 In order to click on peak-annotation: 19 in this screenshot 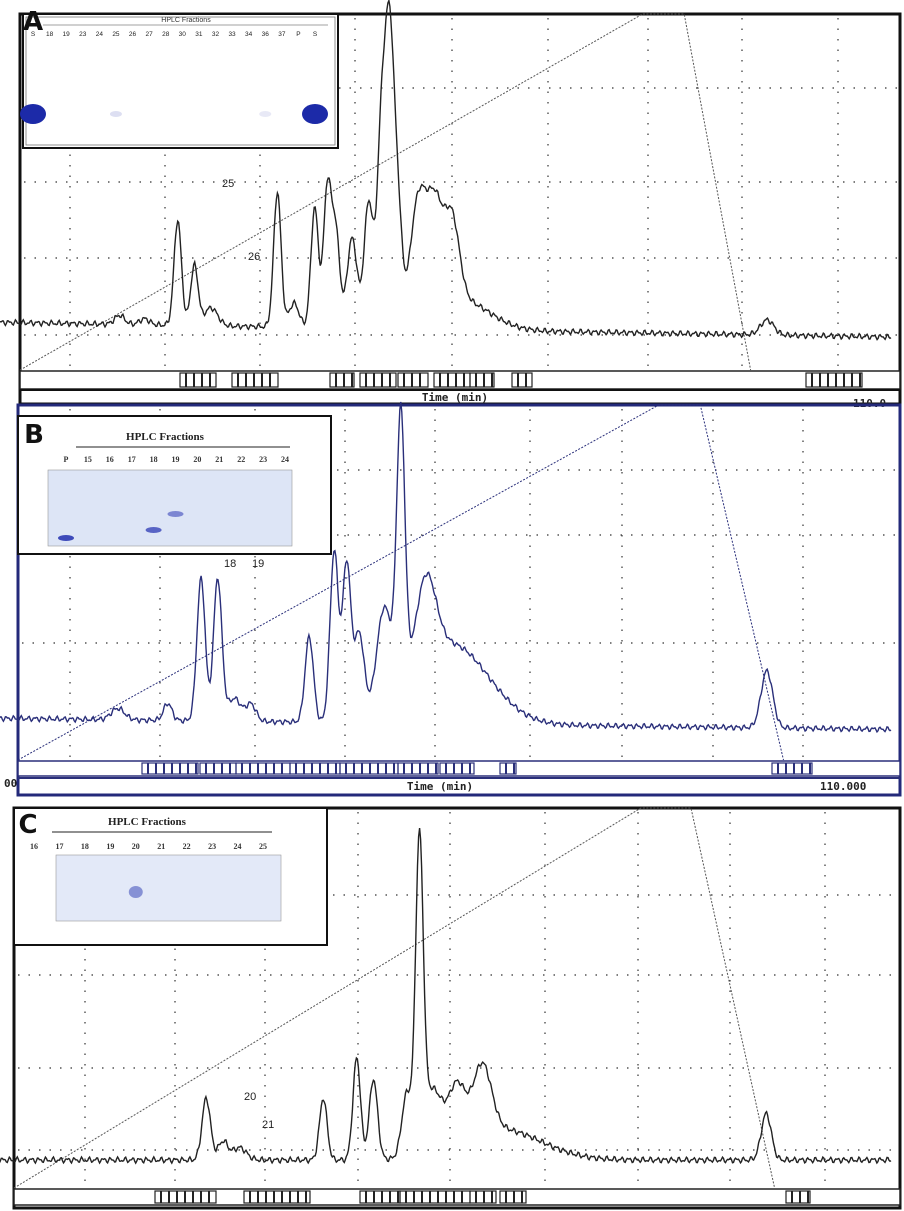, I will do `click(258, 564)`.